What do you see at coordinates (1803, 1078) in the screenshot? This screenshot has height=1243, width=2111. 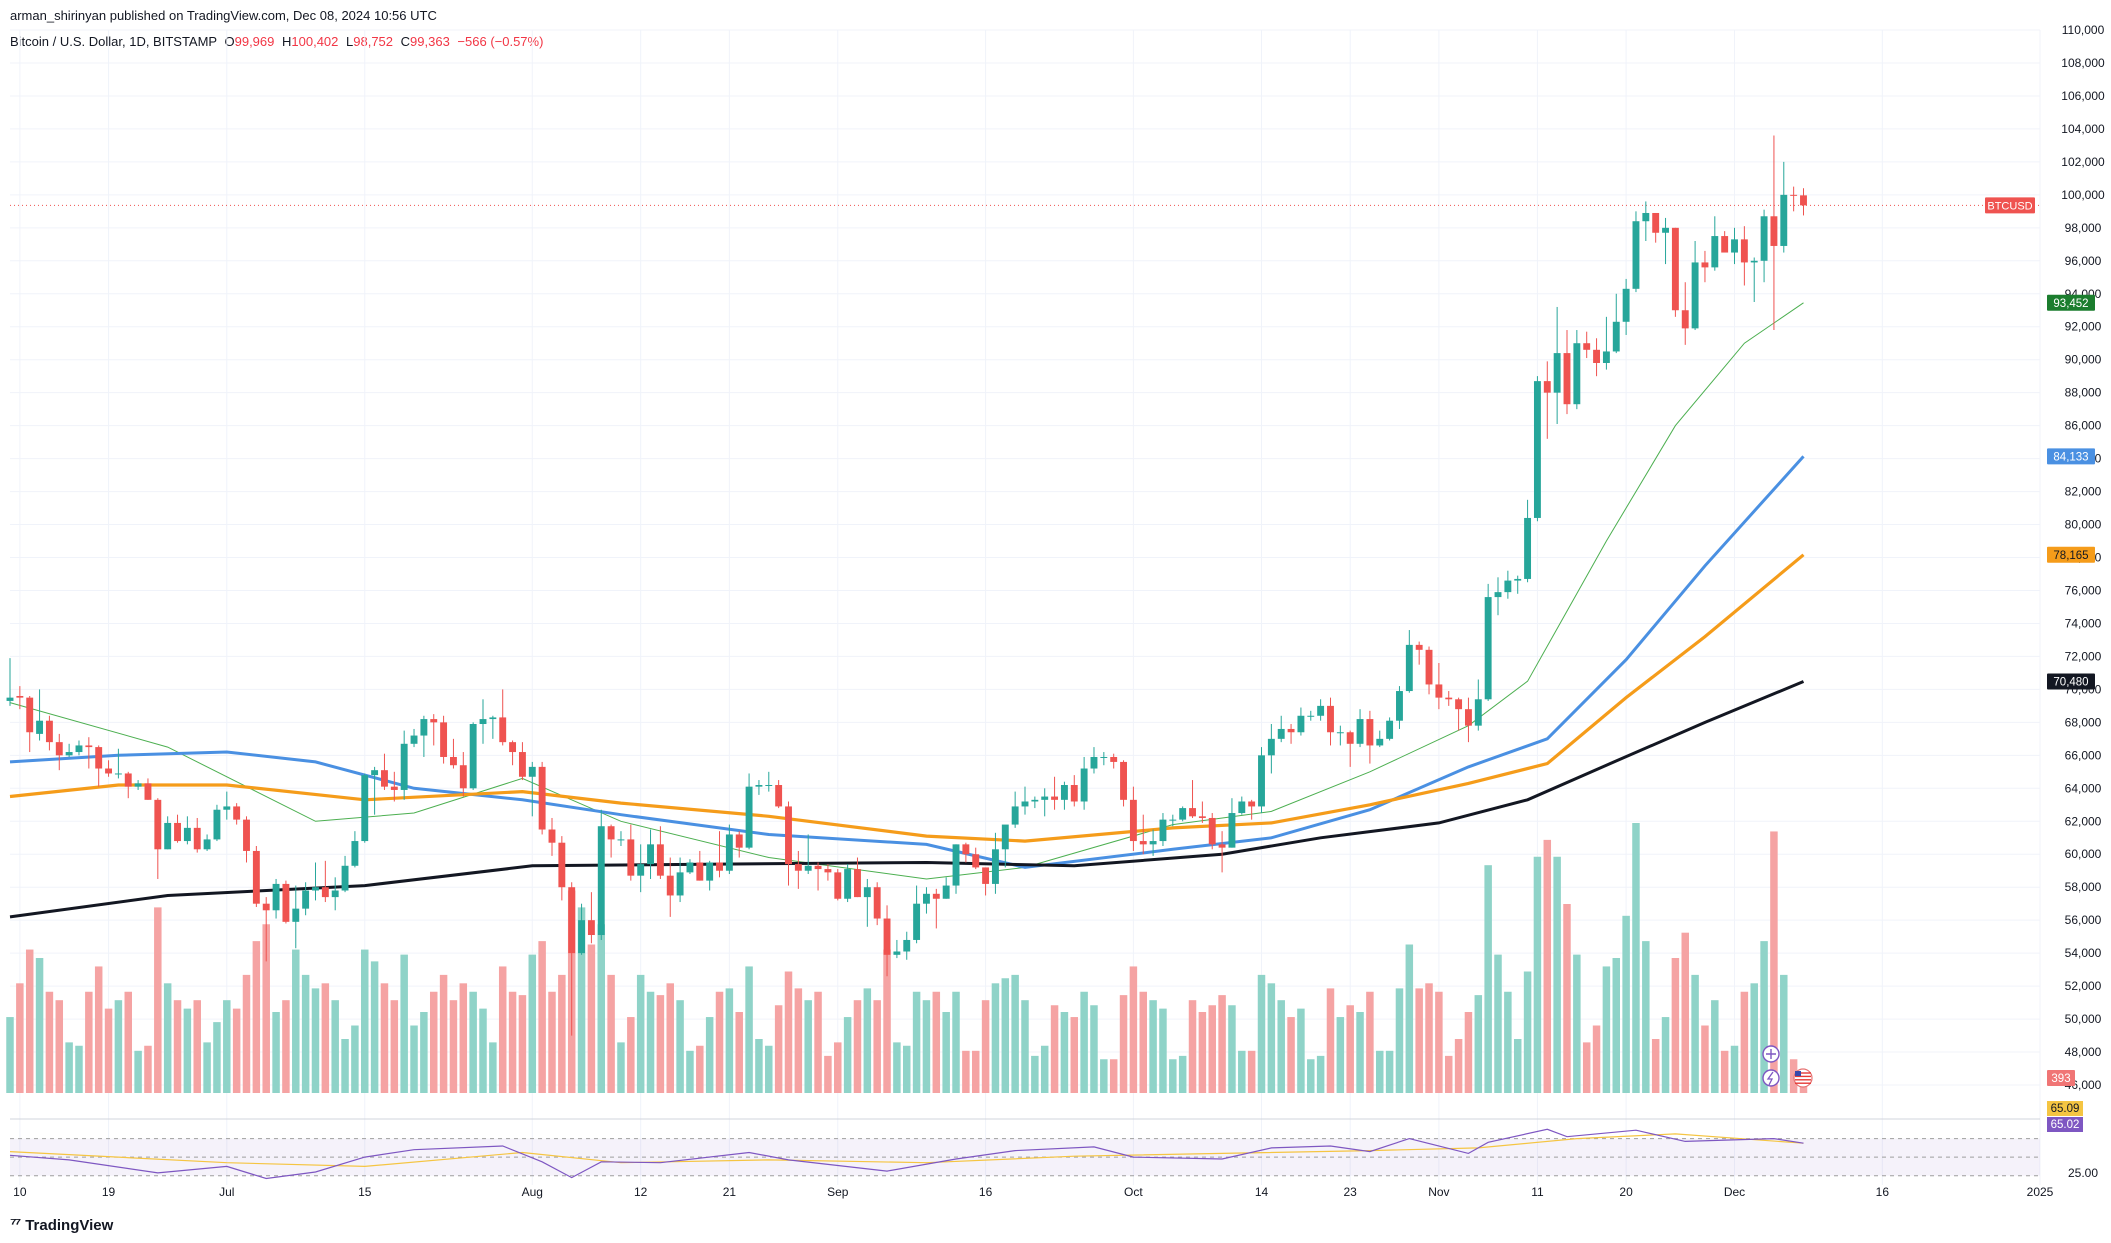 I see `us-flag-icon` at bounding box center [1803, 1078].